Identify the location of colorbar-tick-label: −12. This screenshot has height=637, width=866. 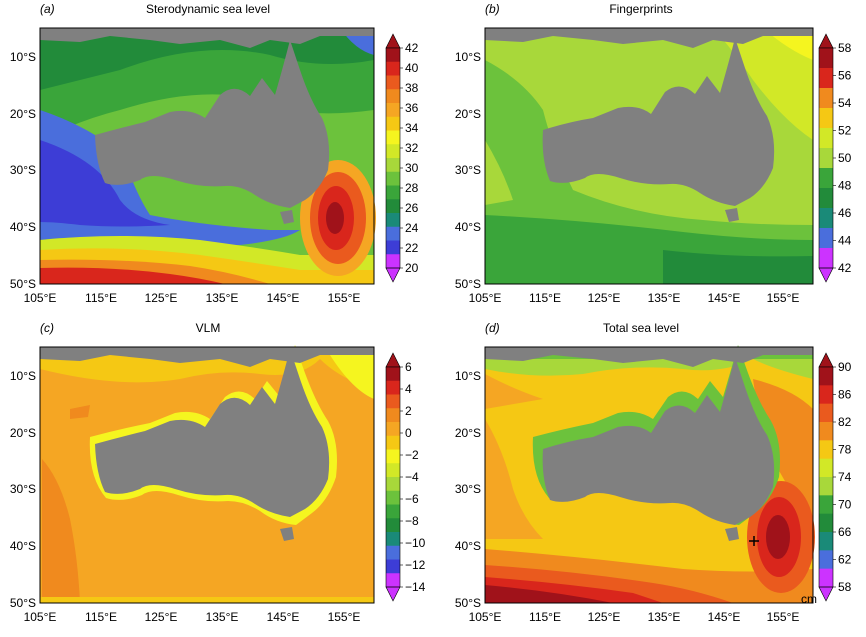
(415, 565).